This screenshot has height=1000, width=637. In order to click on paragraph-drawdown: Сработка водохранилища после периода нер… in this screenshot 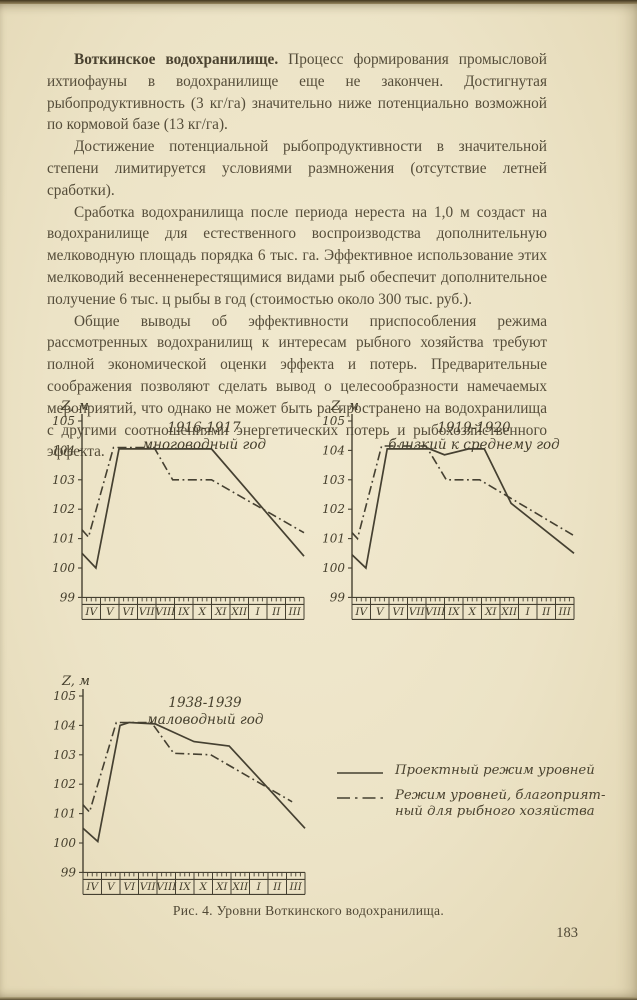, I will do `click(297, 255)`.